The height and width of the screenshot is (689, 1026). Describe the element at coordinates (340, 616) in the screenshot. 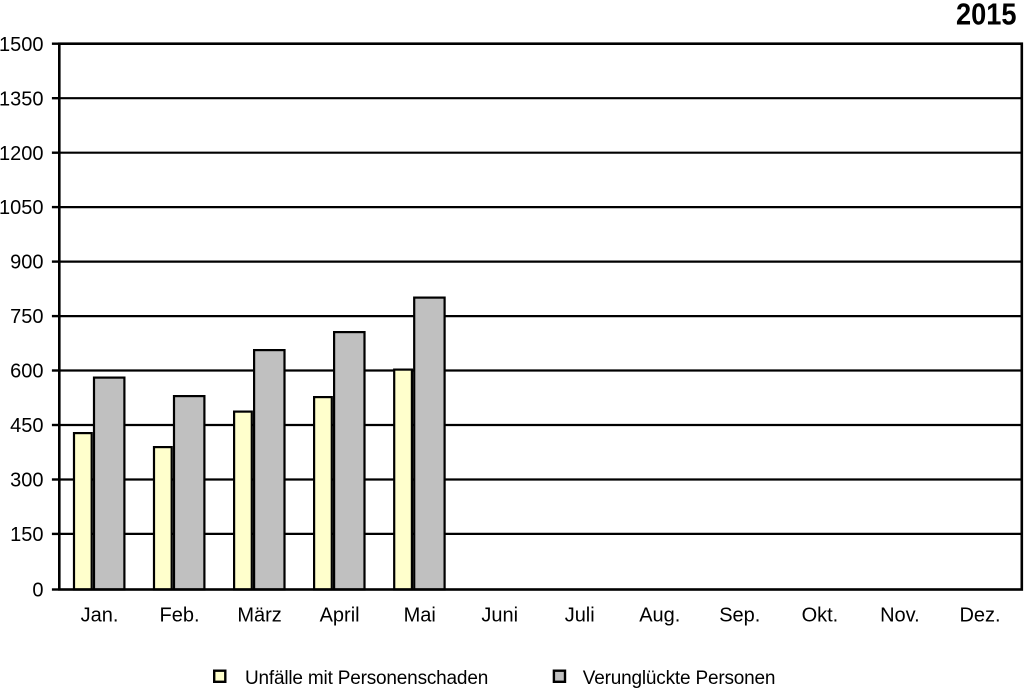

I see `svg-text: April` at that location.